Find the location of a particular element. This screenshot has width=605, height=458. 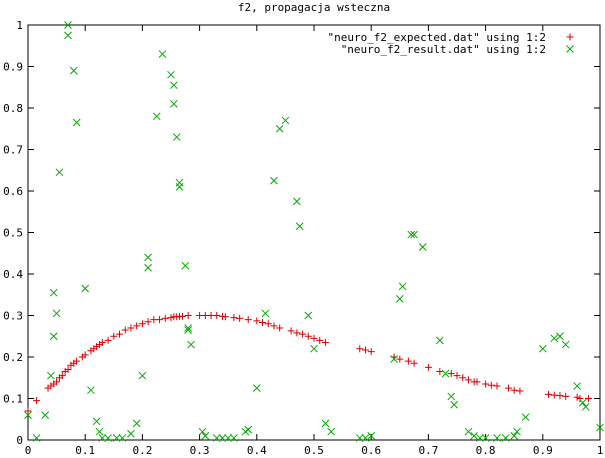

y-tick-label: 0.6 is located at coordinates (13, 191).